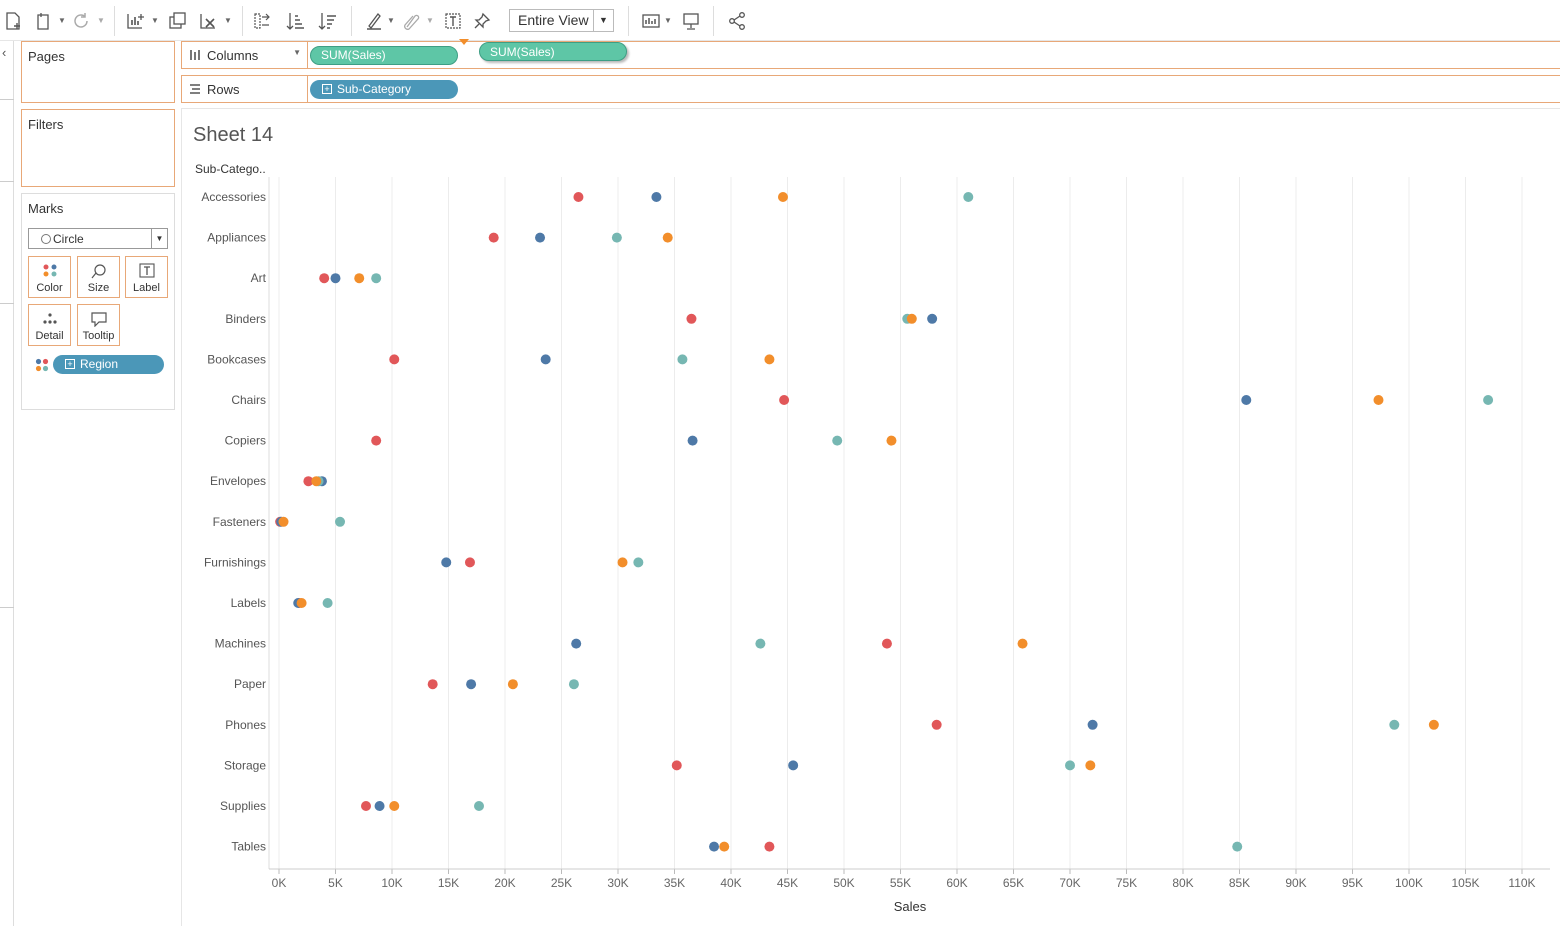 The width and height of the screenshot is (1560, 926). Describe the element at coordinates (870, 89) in the screenshot. I see `rows-shelf: Rows + Sub-Category` at that location.